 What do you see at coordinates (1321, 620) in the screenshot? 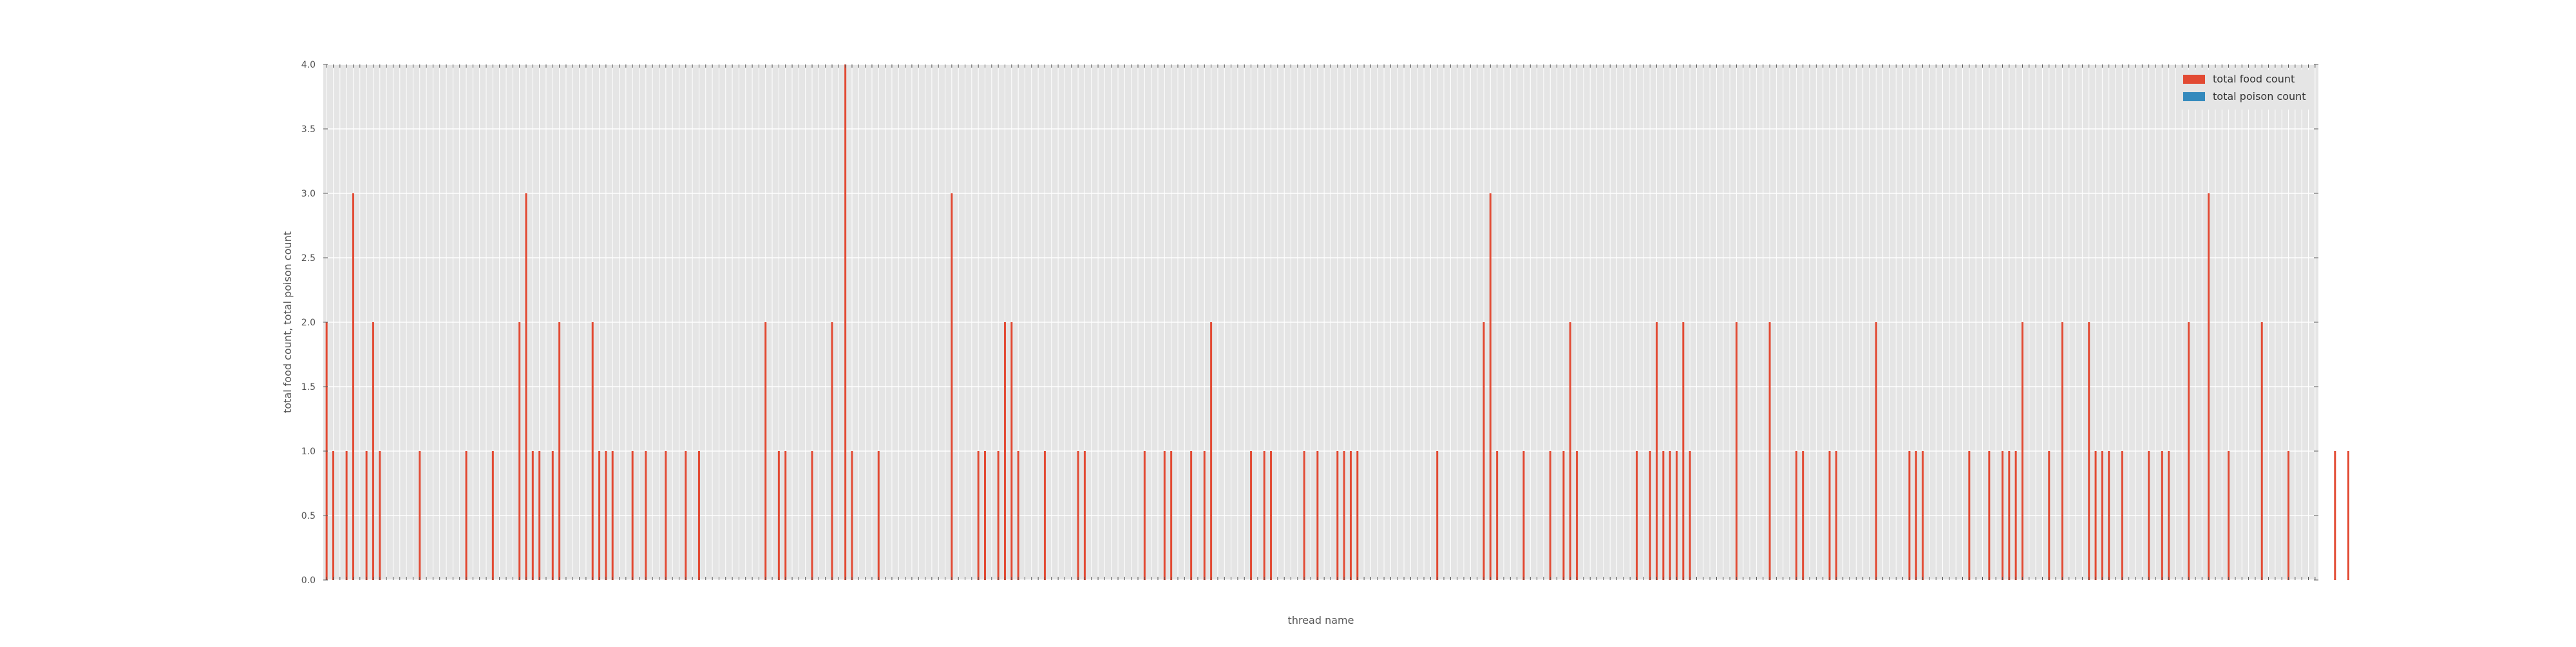
I see `x-axis-label: thread name` at bounding box center [1321, 620].